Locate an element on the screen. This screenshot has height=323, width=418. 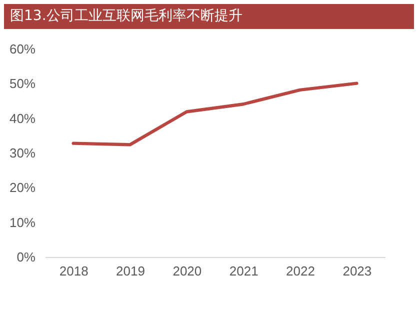
y-tick-label: 40% is located at coordinates (22, 118).